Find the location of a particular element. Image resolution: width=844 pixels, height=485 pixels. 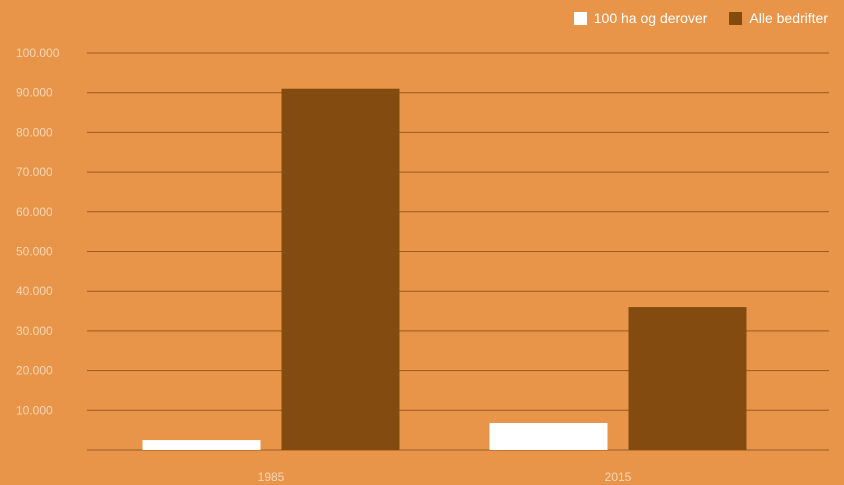

y-tick-label: 30.000 is located at coordinates (34, 331).